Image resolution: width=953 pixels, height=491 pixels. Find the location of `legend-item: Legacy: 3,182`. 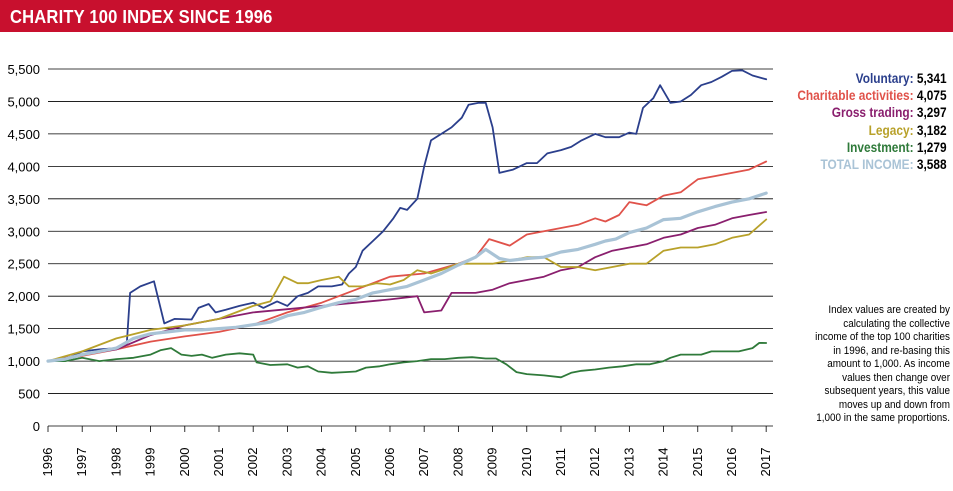

legend-item: Legacy: 3,182 is located at coordinates (872, 130).